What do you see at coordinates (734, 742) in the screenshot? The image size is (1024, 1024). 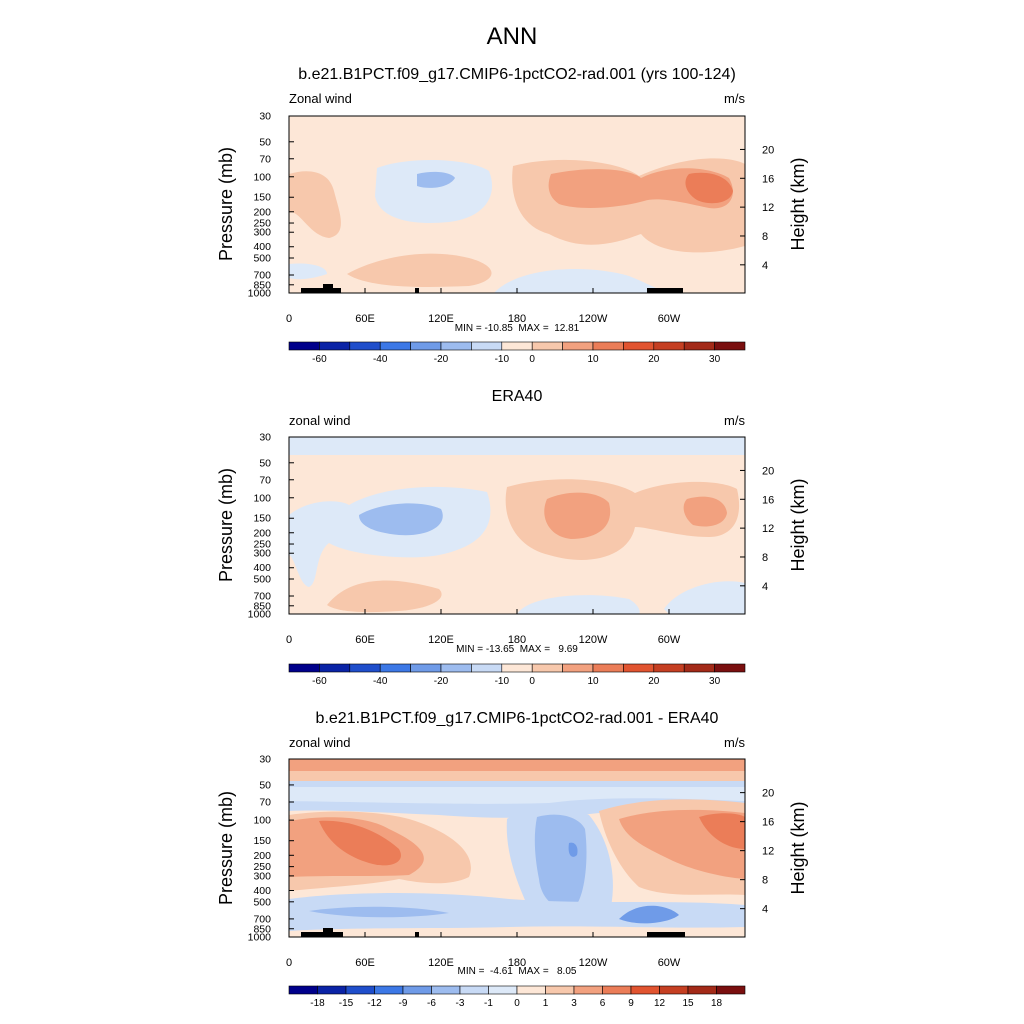 I see `units-label: m/s` at bounding box center [734, 742].